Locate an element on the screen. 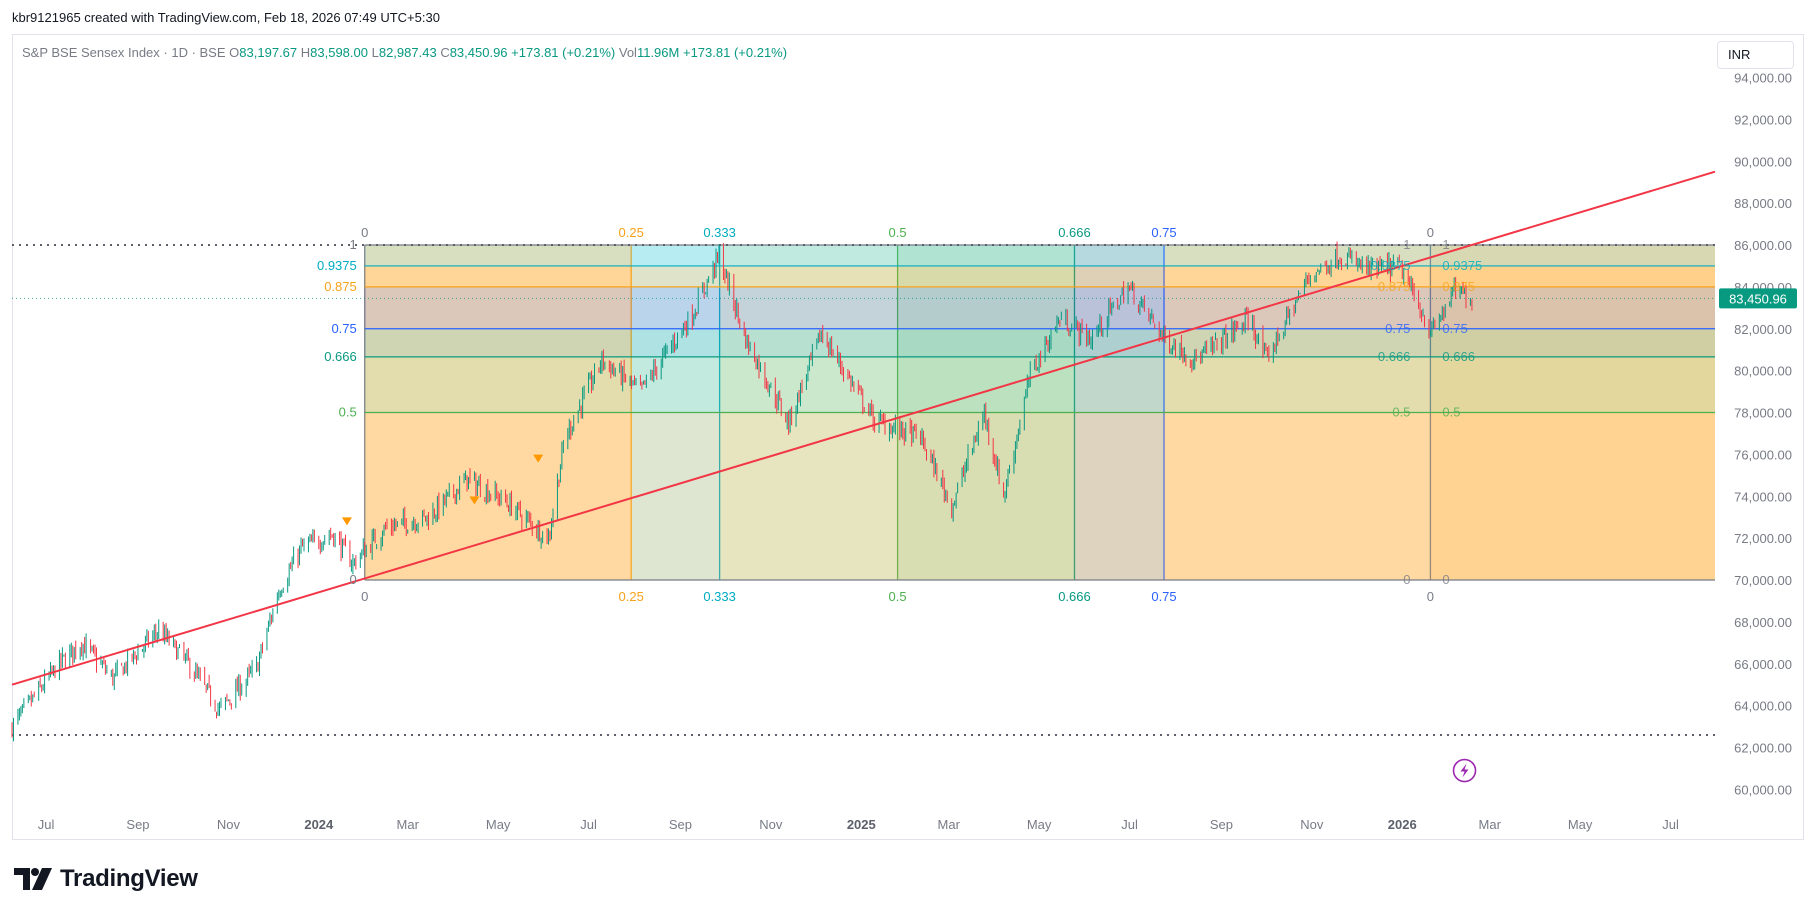 The image size is (1815, 916). legend-vol-change: +173.81 (+0.21%) is located at coordinates (735, 52).